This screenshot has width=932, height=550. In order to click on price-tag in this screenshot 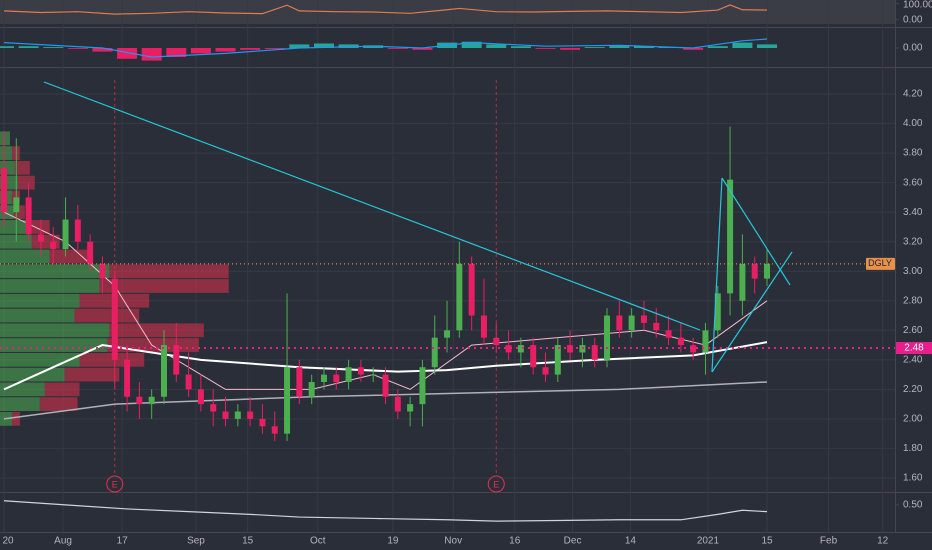, I will do `click(914, 348)`.